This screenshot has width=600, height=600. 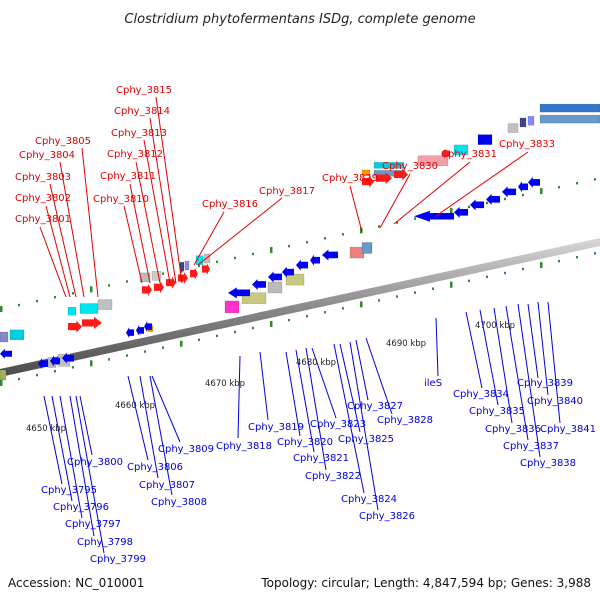 I want to click on gene-label: Cphy_3797, so click(x=93, y=524).